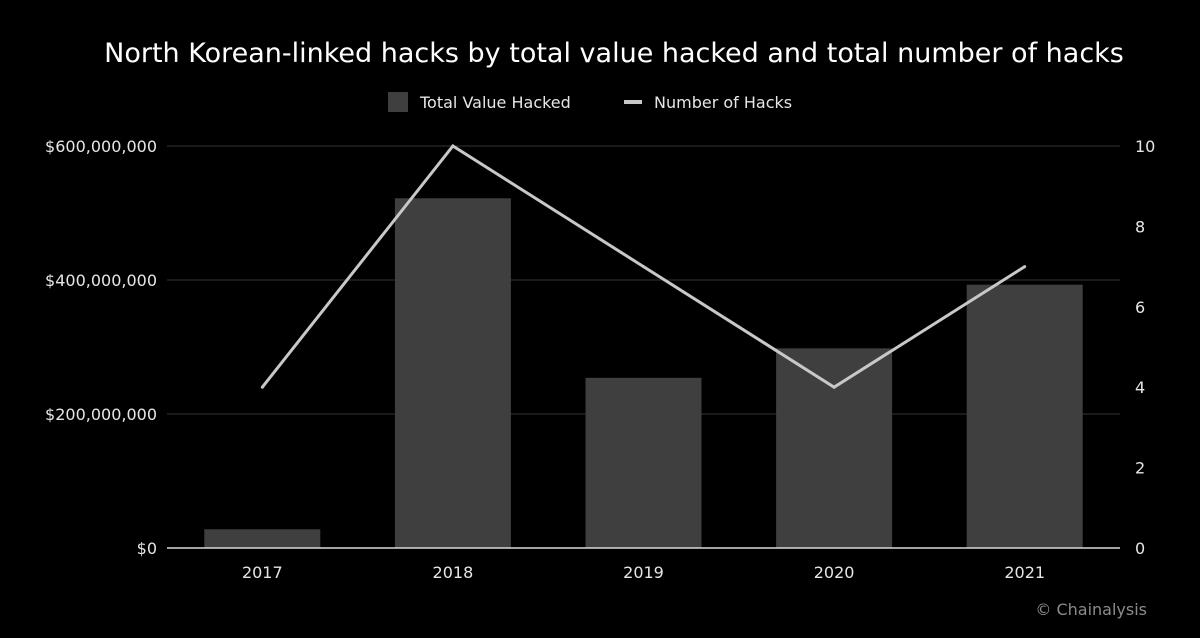 The height and width of the screenshot is (638, 1200). I want to click on hacks-point-2019, so click(643, 267).